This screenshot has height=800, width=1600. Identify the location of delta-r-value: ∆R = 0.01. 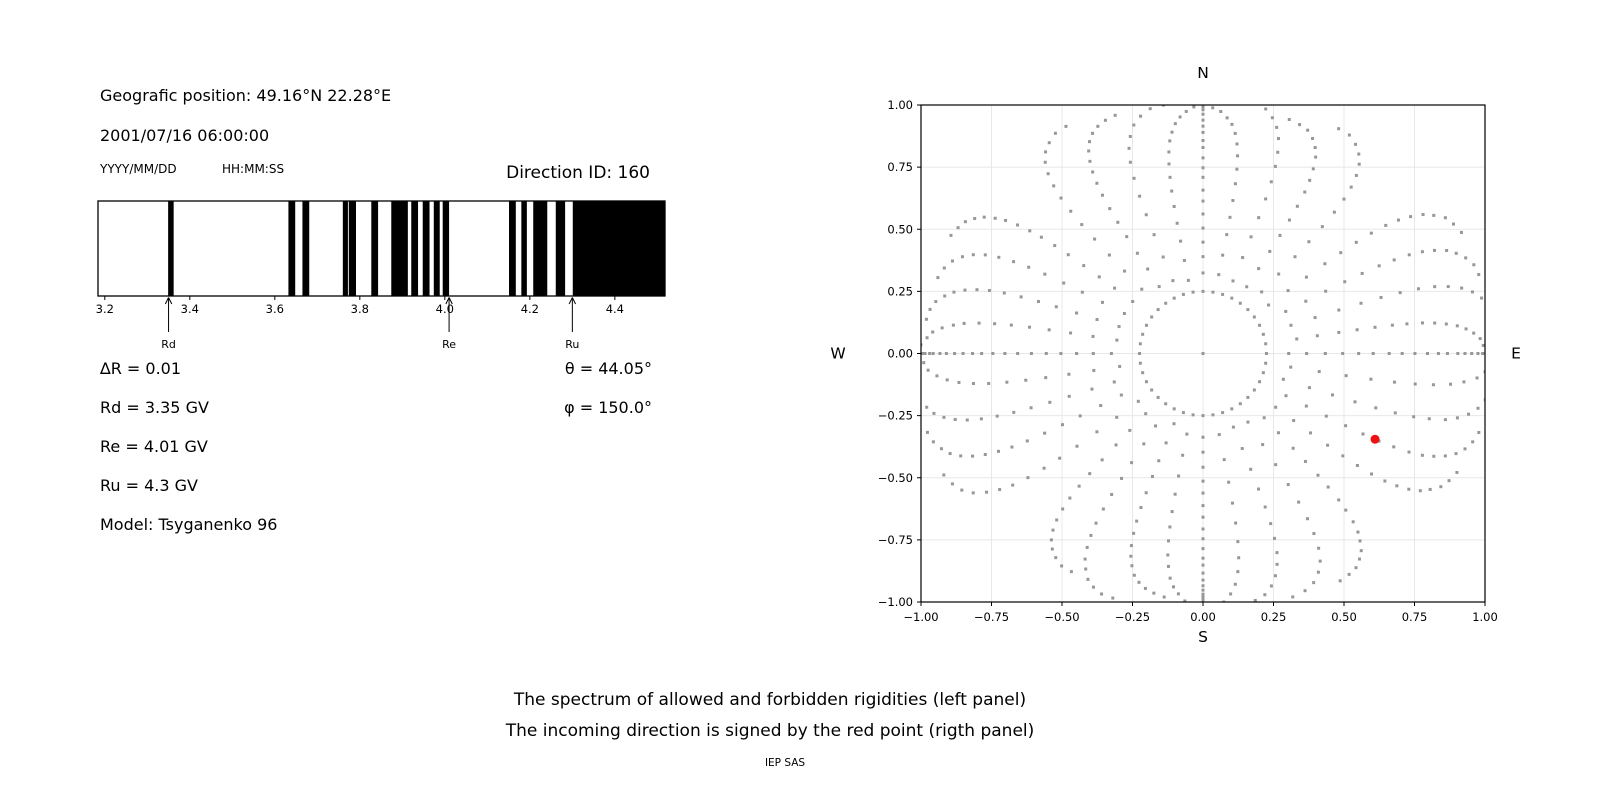
(141, 368).